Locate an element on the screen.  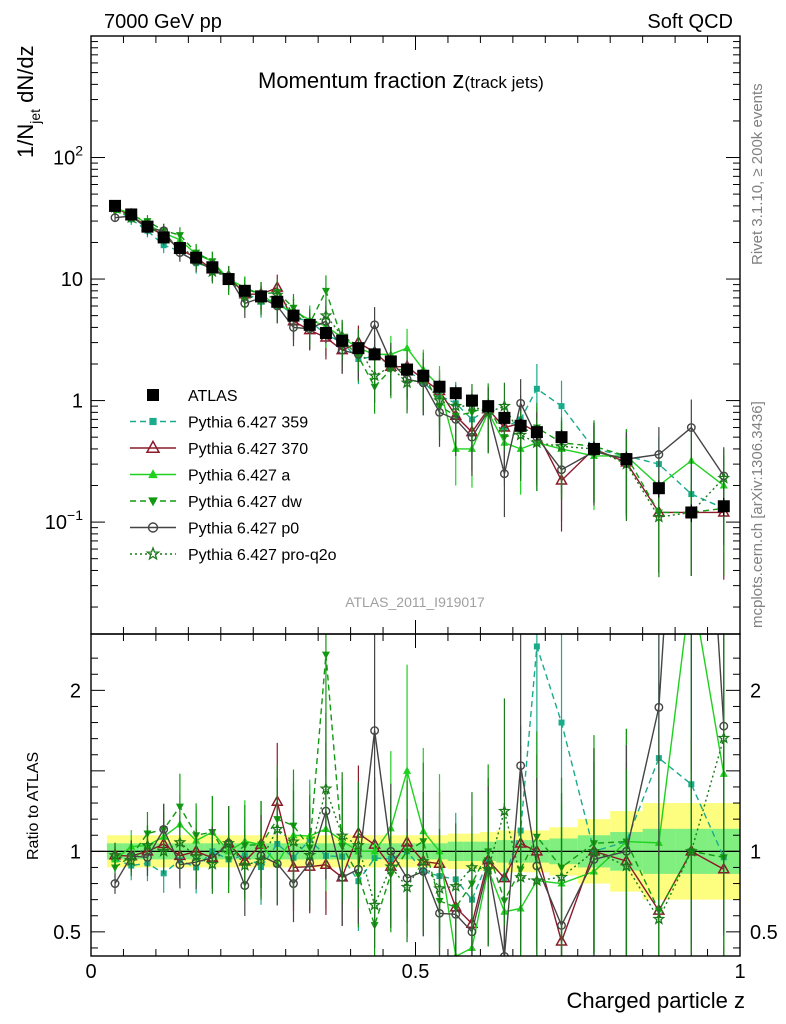
ratio-y-tick-label-right: 0.5 is located at coordinates (764, 933).